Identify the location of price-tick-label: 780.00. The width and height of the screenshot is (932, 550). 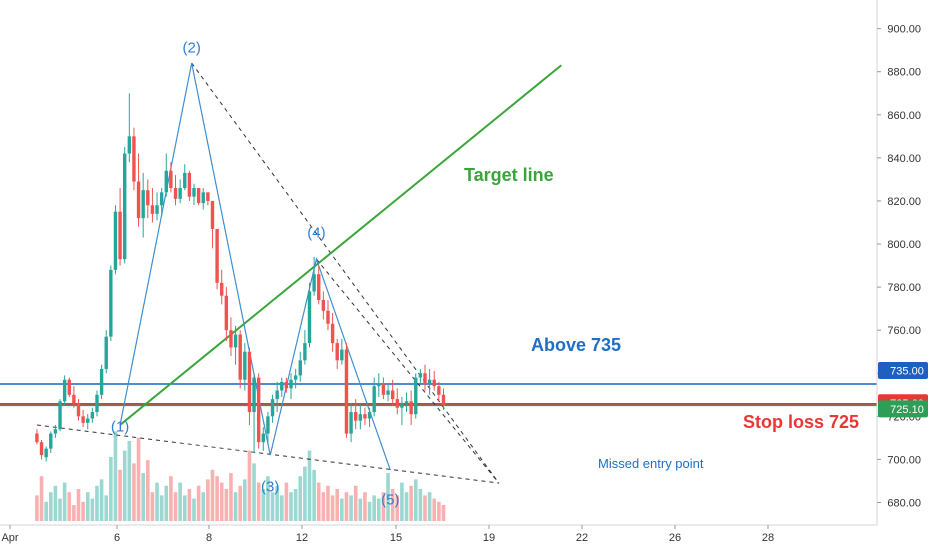
(904, 288).